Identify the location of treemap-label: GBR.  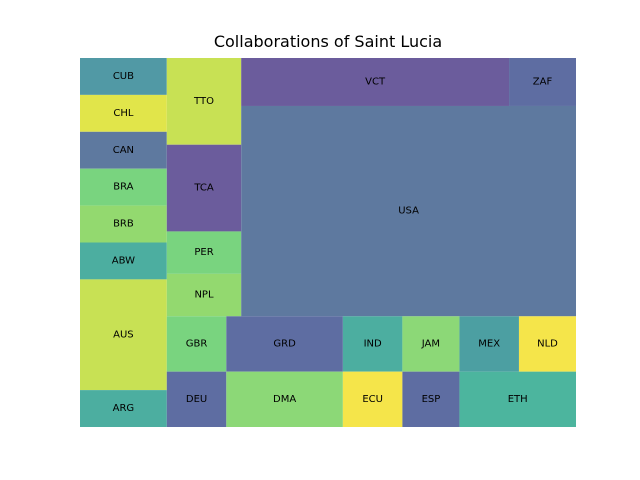
(197, 343).